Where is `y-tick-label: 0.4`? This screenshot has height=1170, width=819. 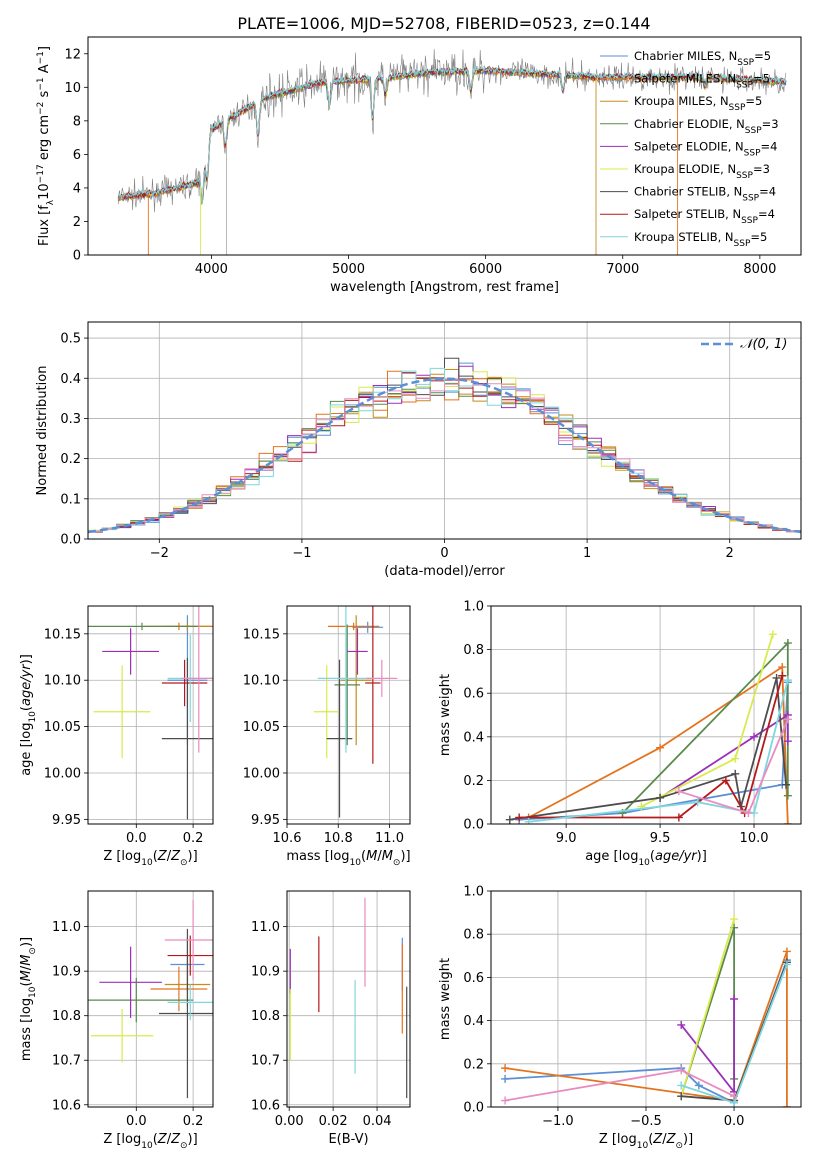
y-tick-label: 0.4 is located at coordinates (473, 1021).